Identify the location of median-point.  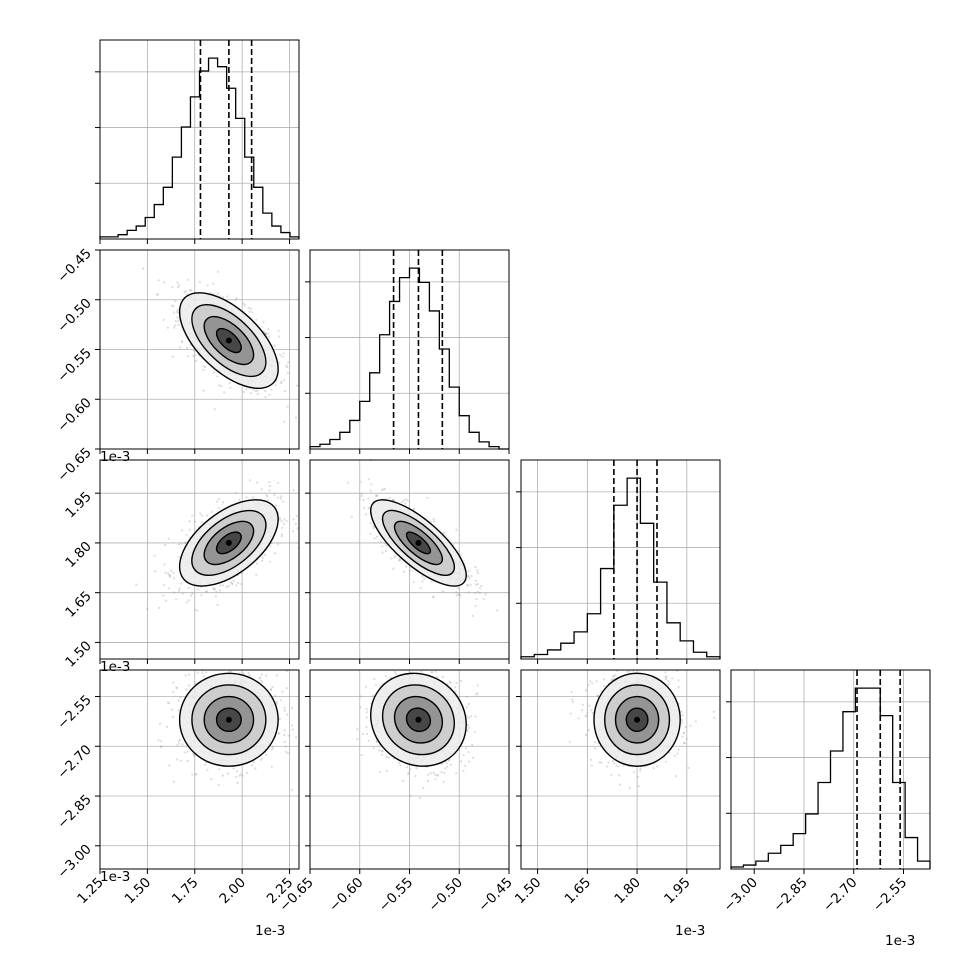
(418, 719).